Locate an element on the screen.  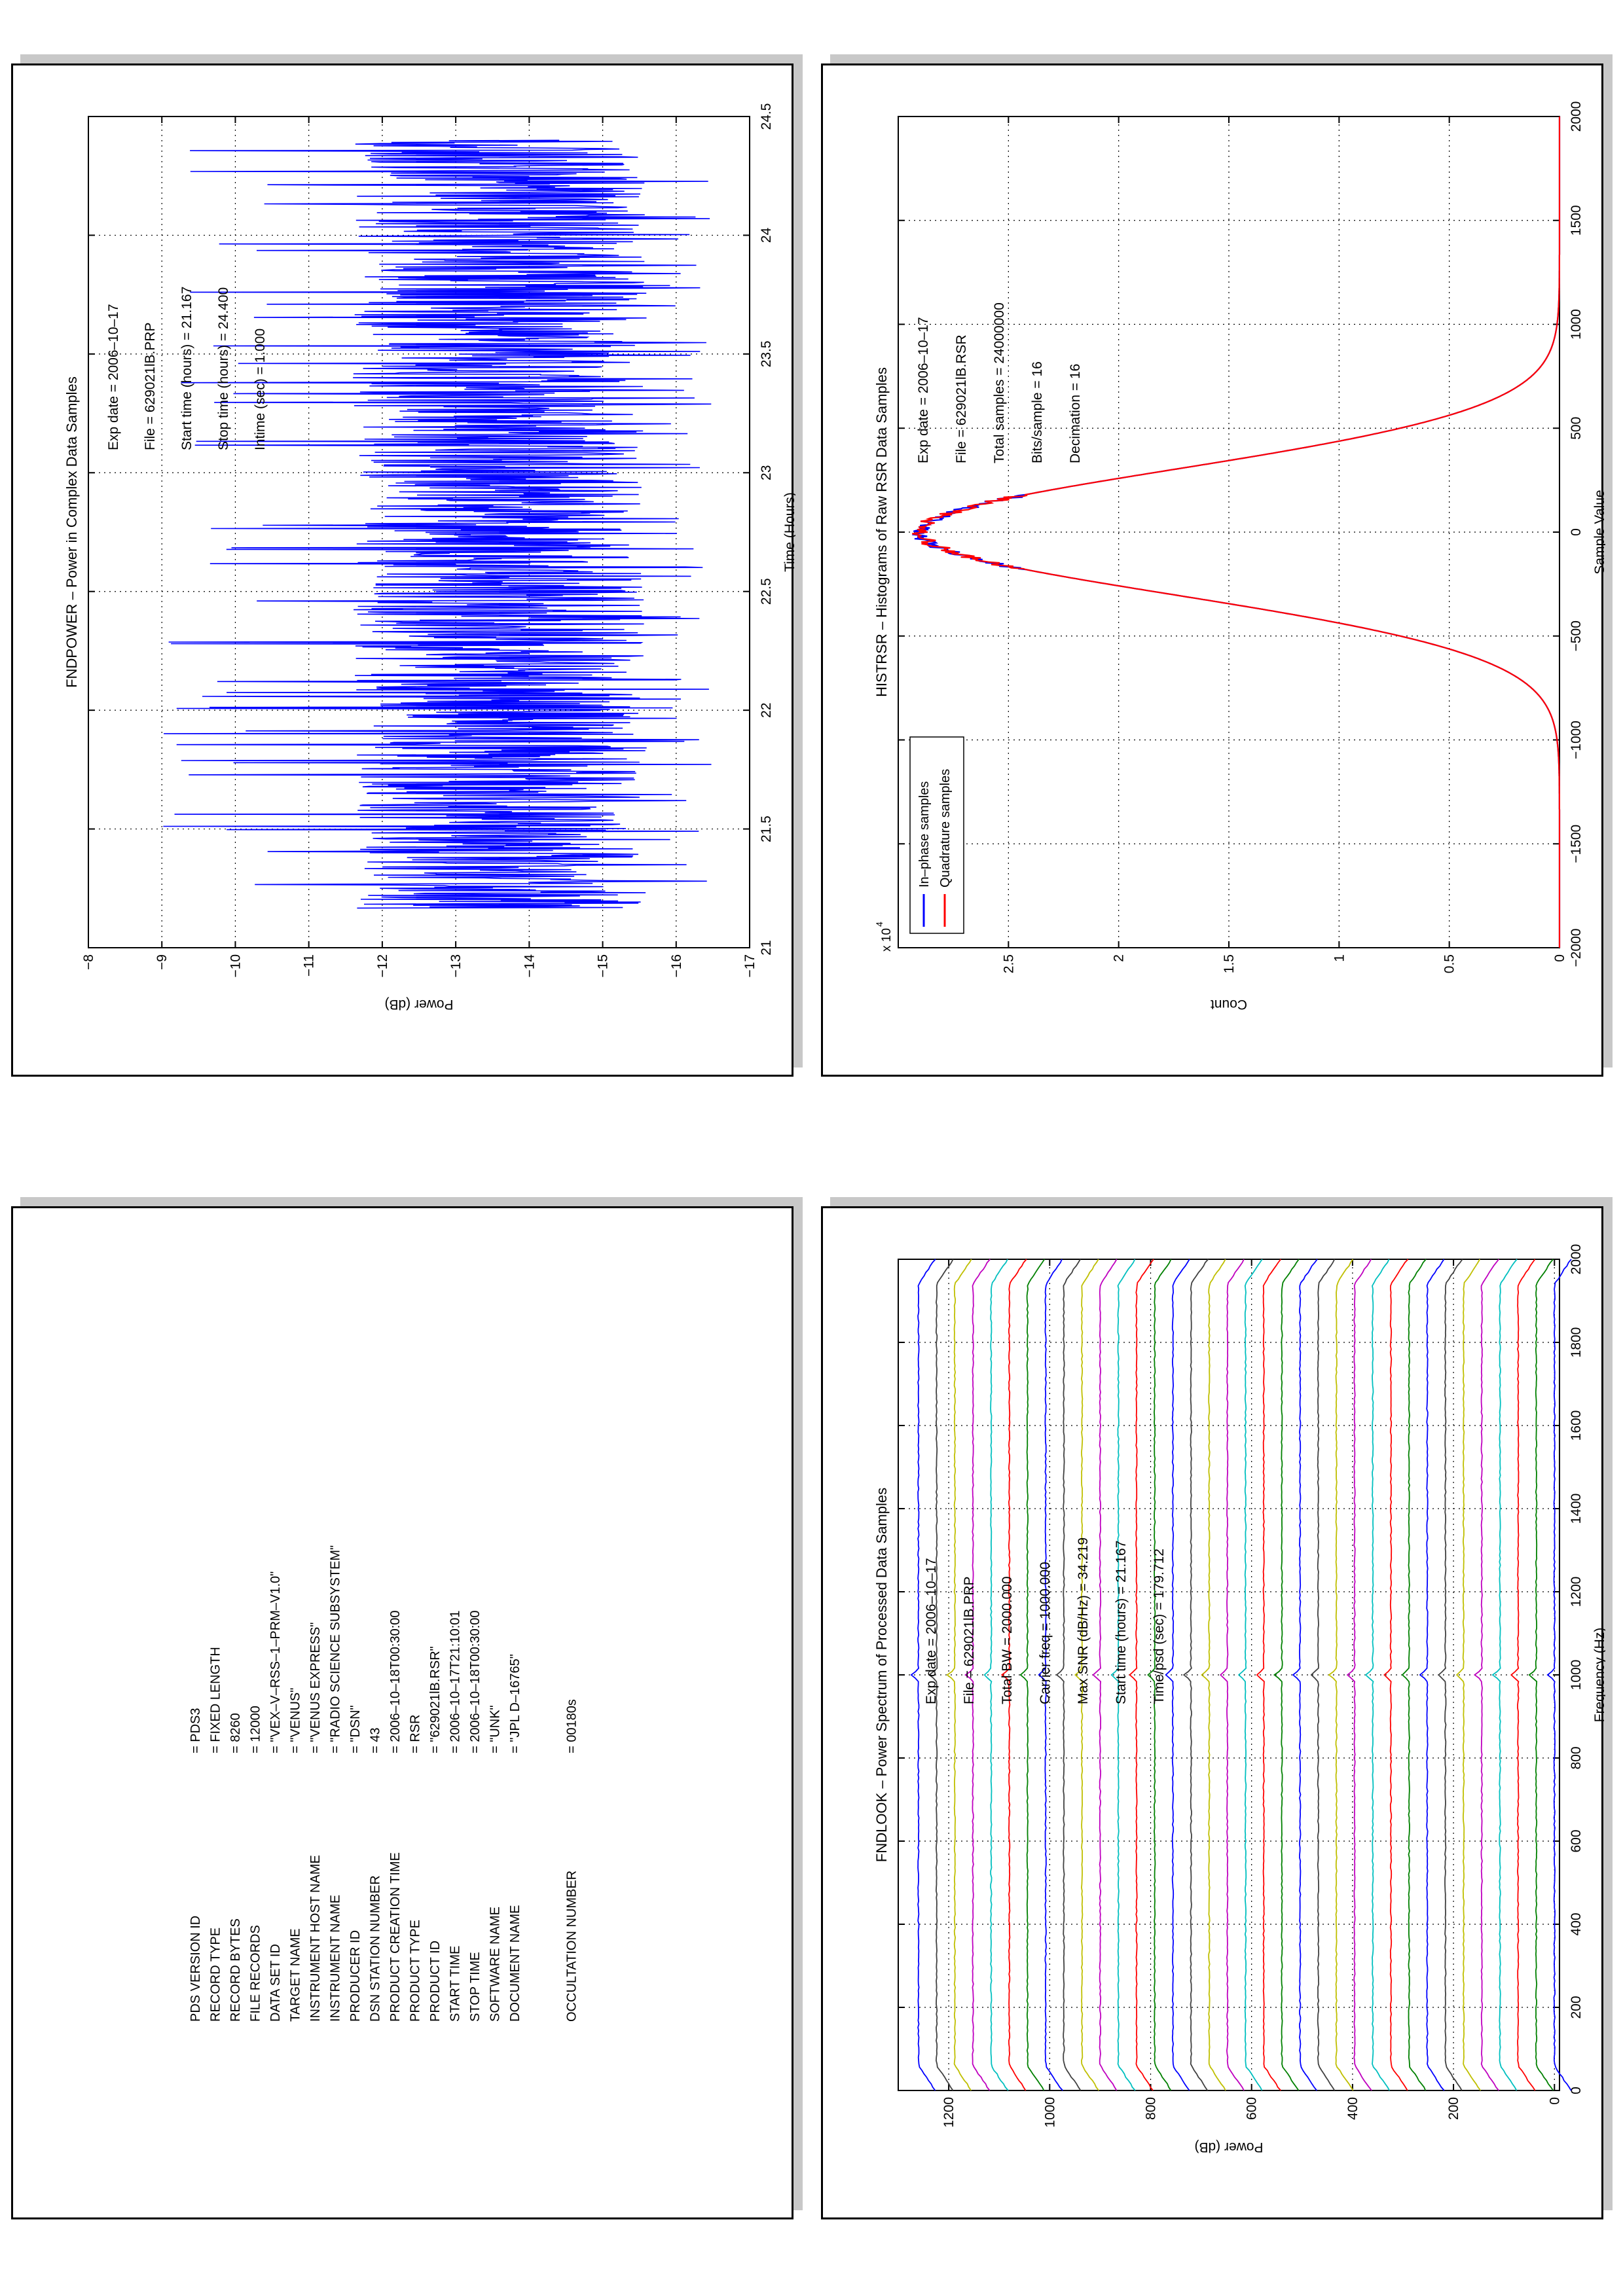
power-series-line is located at coordinates (437, 524).